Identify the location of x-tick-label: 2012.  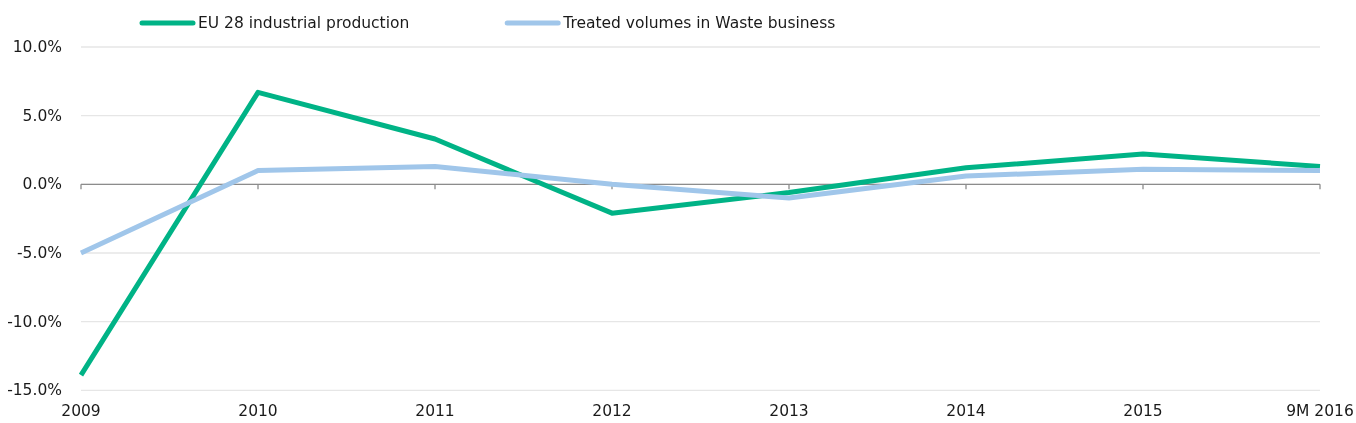
(612, 411).